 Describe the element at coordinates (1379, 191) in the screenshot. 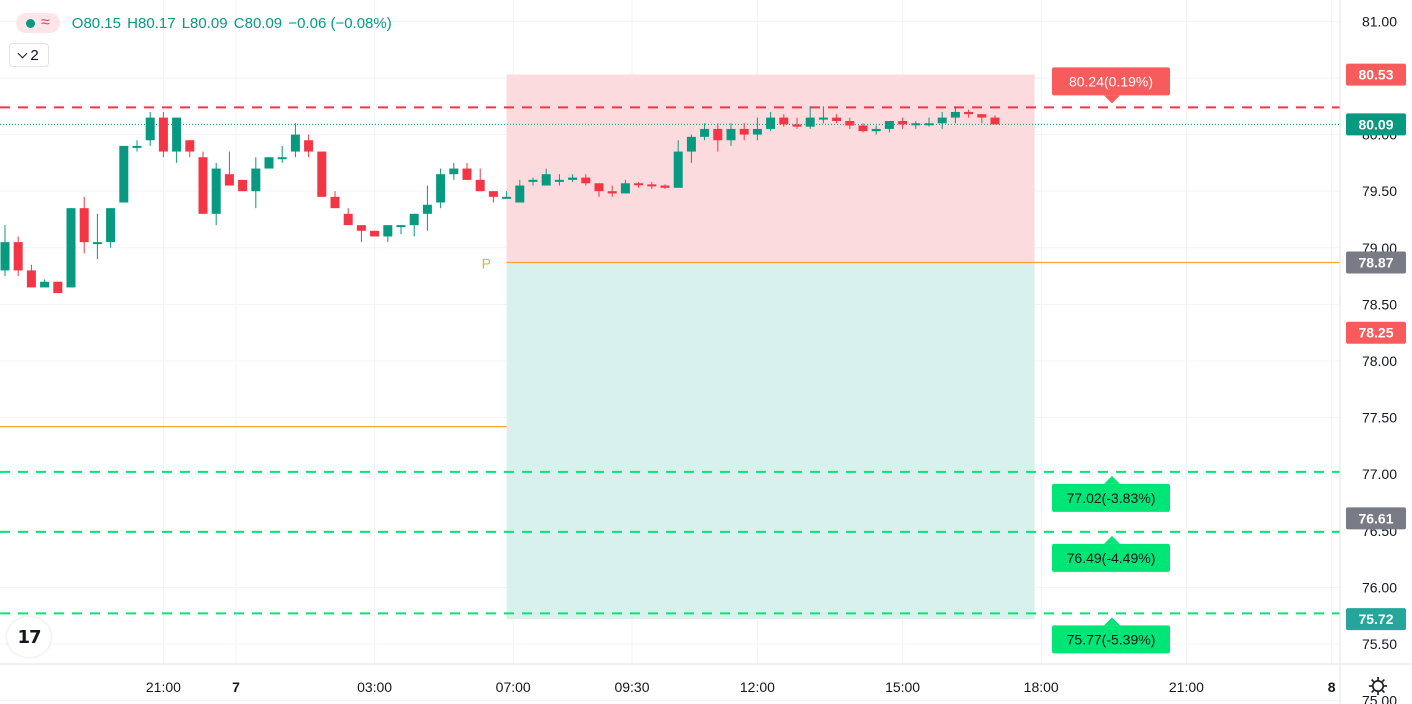

I see `y-tick-label: 79.50` at that location.